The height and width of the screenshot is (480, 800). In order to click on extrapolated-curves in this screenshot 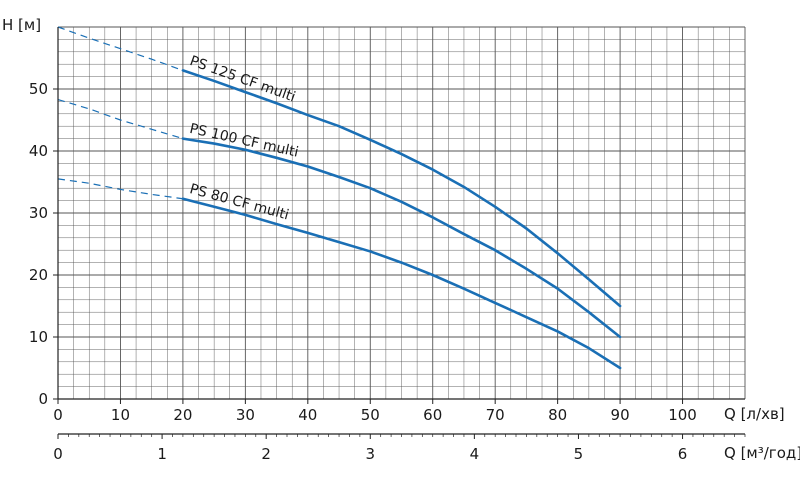, I will do `click(120, 113)`.